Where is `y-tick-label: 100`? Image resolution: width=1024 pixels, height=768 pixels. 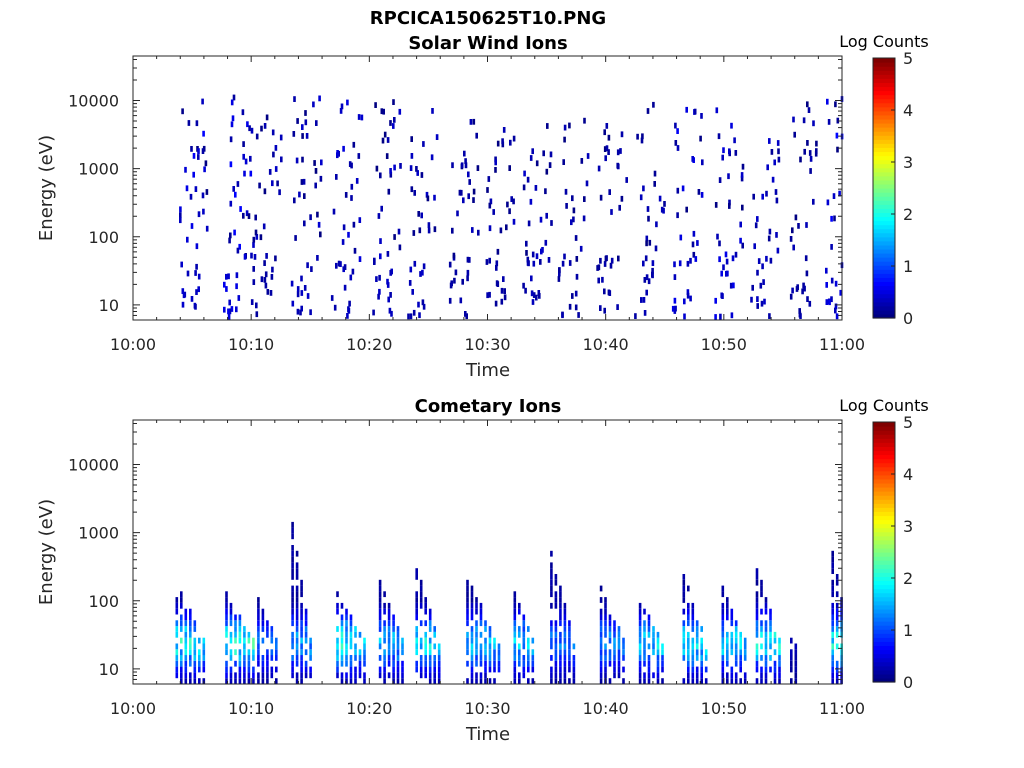 y-tick-label: 100 is located at coordinates (103, 601).